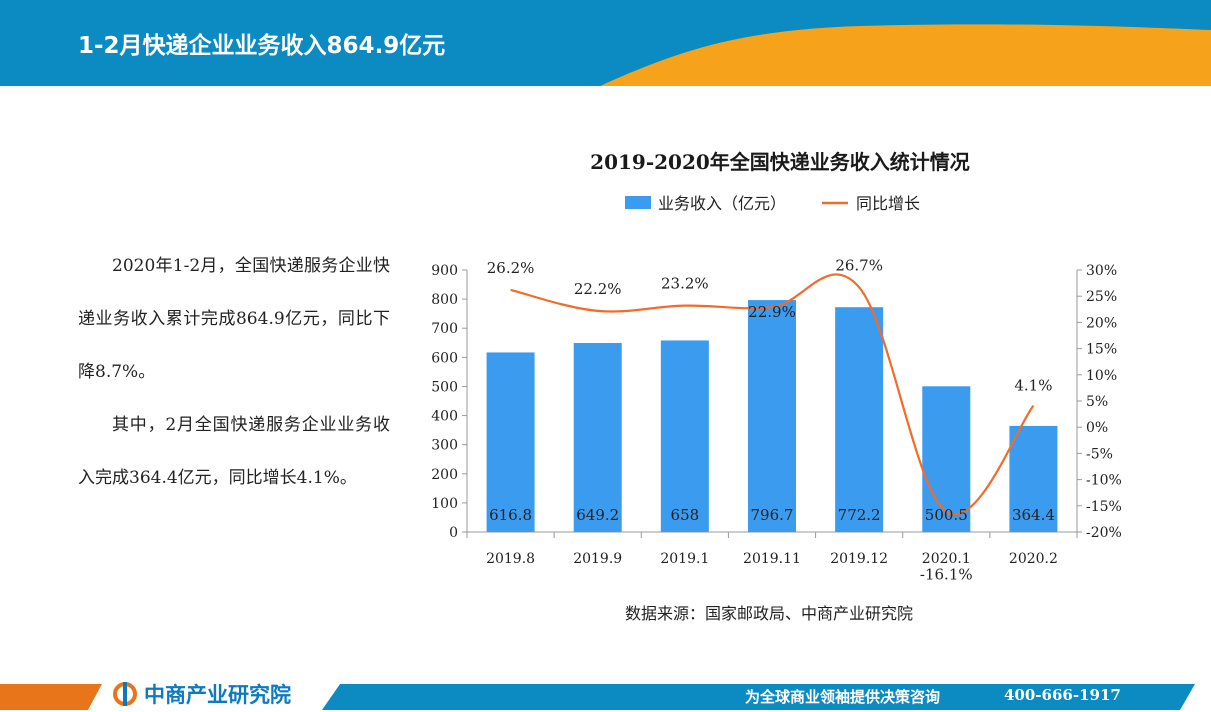 This screenshot has width=1211, height=712. Describe the element at coordinates (1097, 402) in the screenshot. I see `right-axis-tick-label: 5%` at that location.